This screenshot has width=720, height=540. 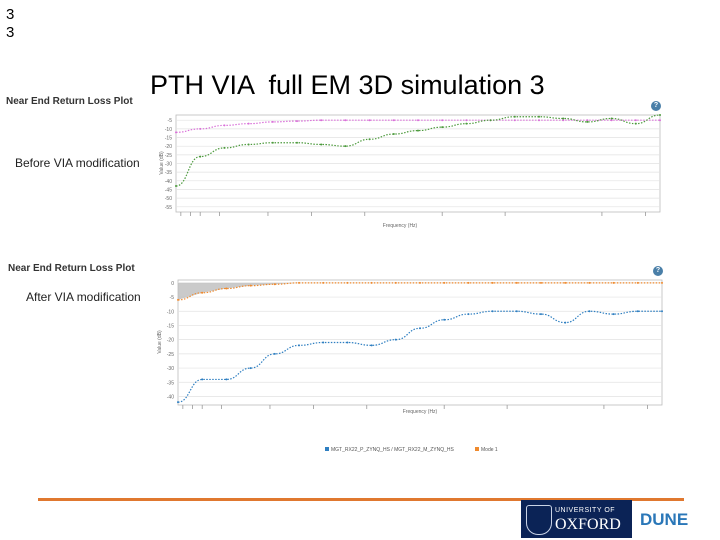 What do you see at coordinates (420, 291) in the screenshot?
I see `shaded-area` at bounding box center [420, 291].